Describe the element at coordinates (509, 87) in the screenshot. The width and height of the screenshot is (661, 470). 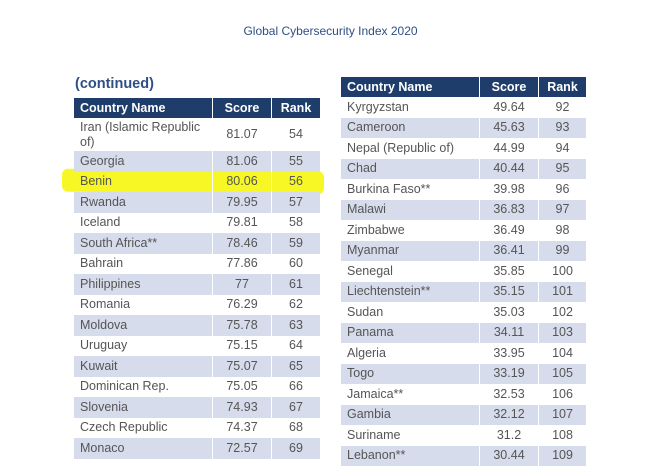
I see `column-header-score: Score` at that location.